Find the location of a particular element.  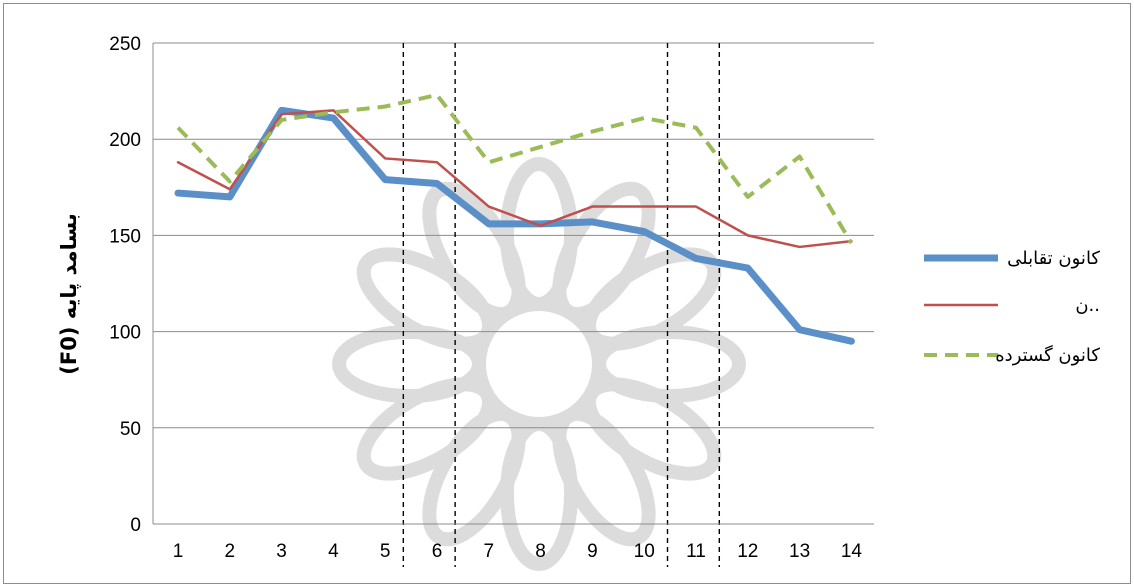

x-tick-label: 13 is located at coordinates (799, 551).